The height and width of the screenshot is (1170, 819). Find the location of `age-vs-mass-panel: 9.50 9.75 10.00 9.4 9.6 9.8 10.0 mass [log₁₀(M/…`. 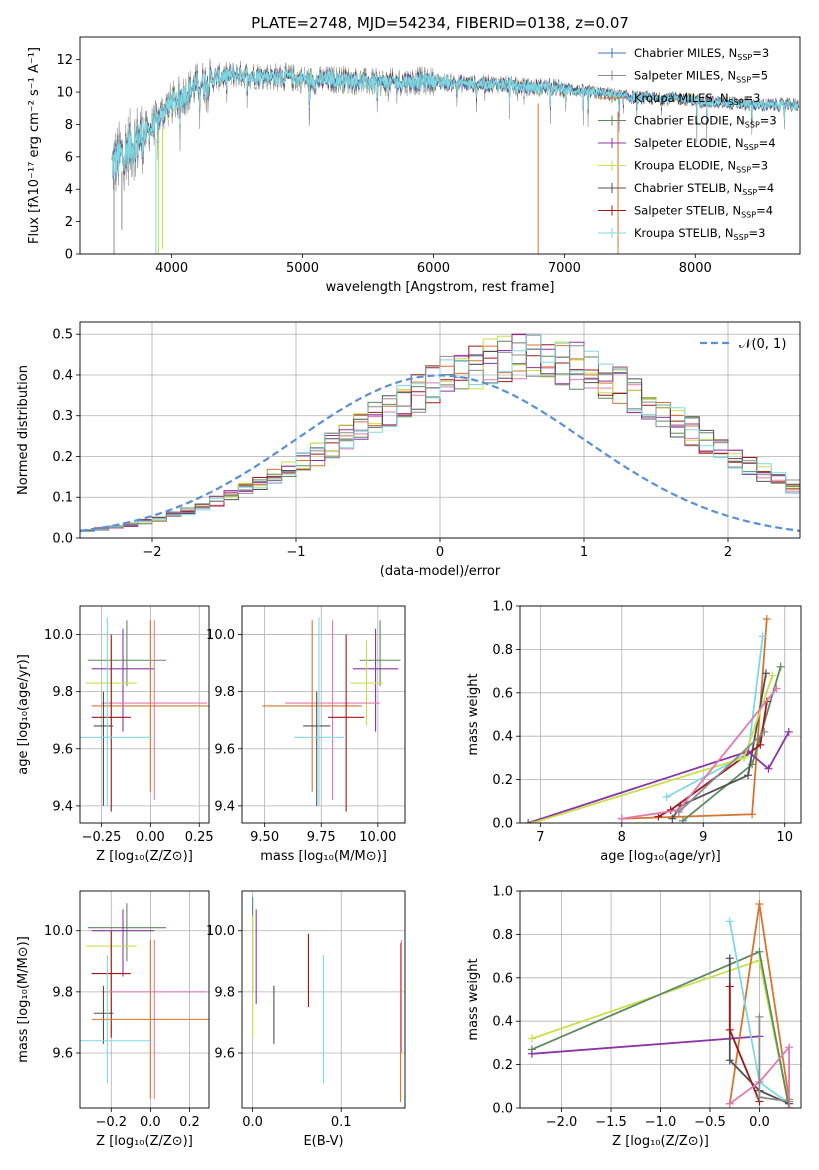

age-vs-mass-panel: 9.50 9.75 10.00 9.4 9.6 9.8 10.0 mass [log₁₀(M/… is located at coordinates (306, 734).